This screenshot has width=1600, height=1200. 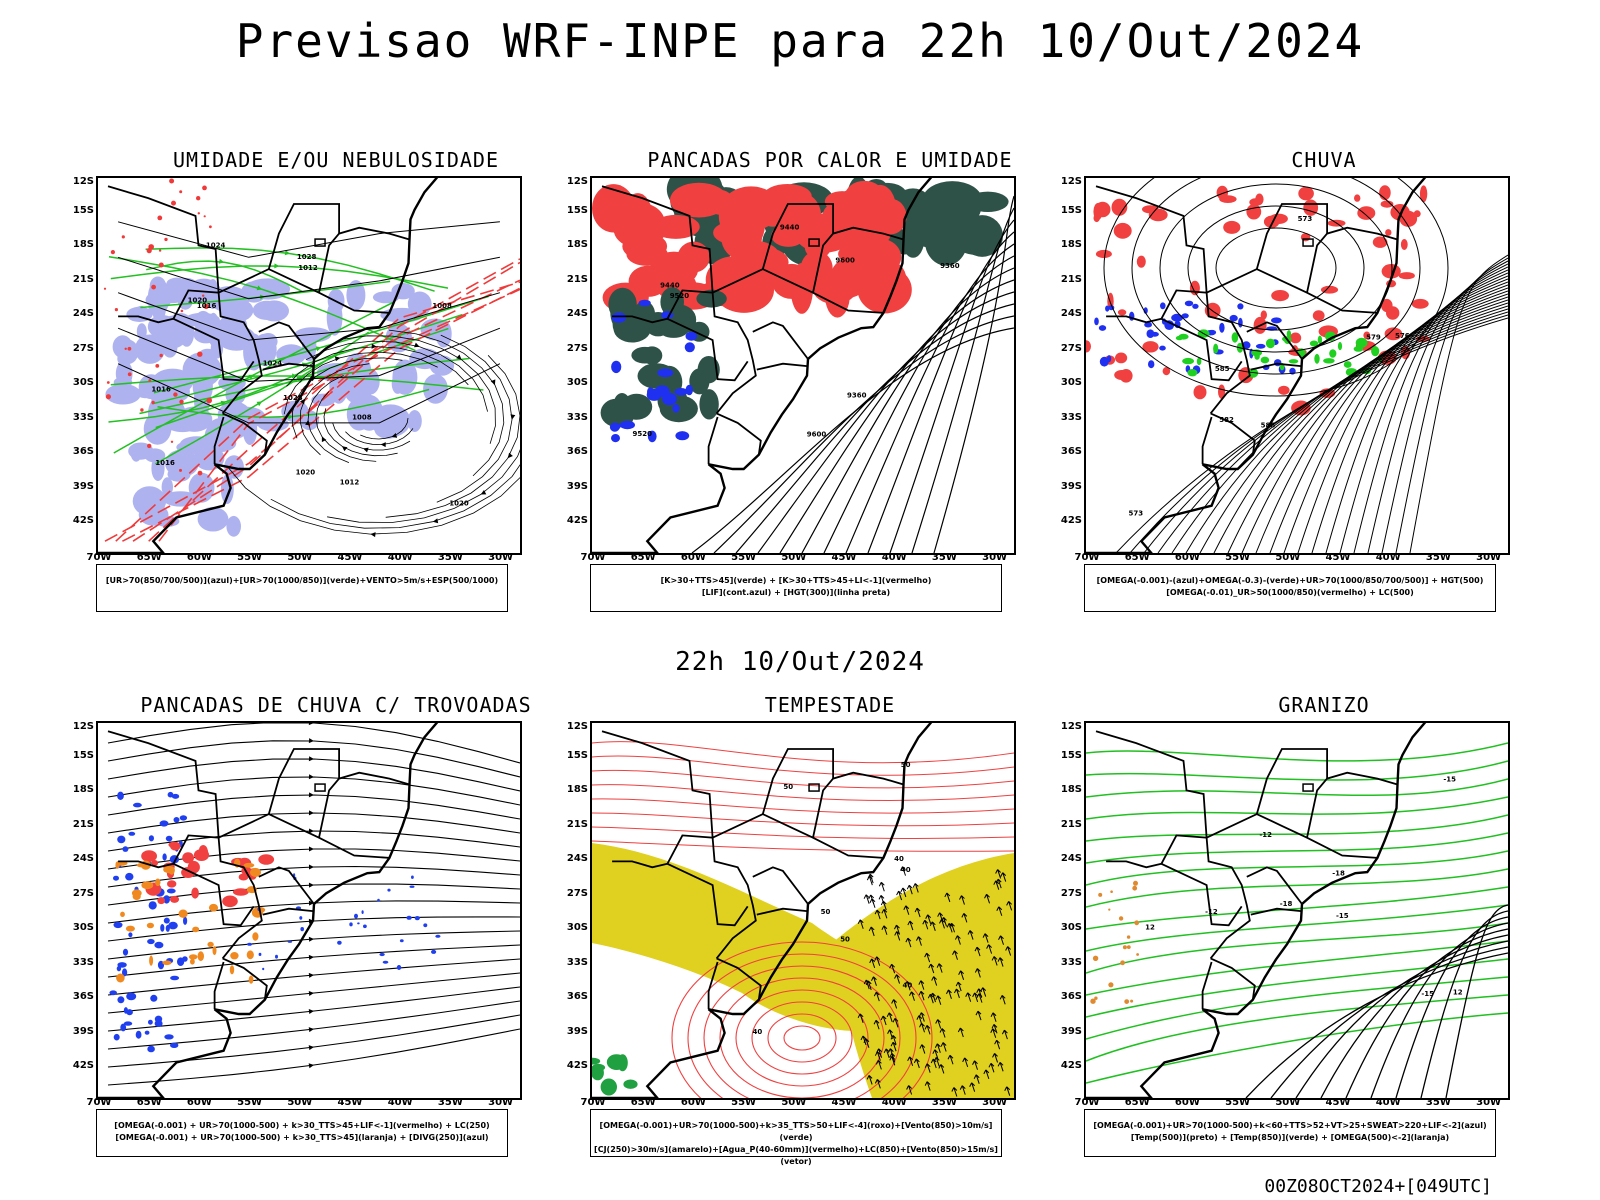 What do you see at coordinates (803, 910) in the screenshot?
I see `map-frame: 50 50 40 40 50 50 40 40` at bounding box center [803, 910].